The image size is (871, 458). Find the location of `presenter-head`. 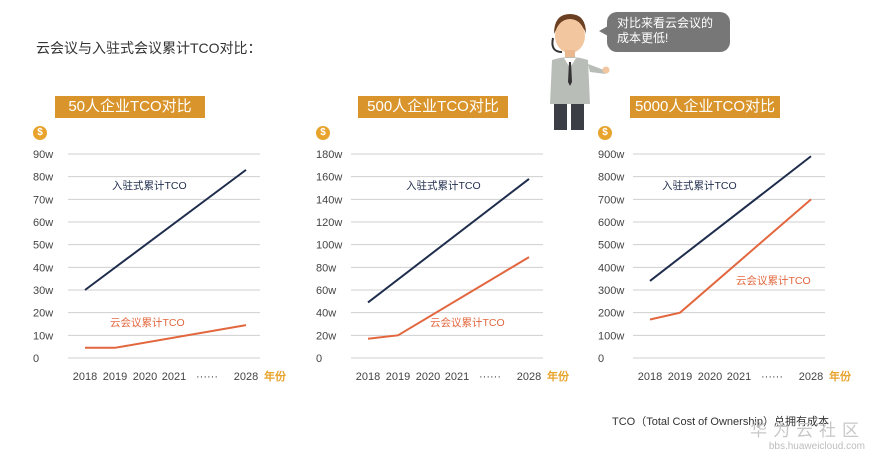

presenter-head is located at coordinates (570, 36).